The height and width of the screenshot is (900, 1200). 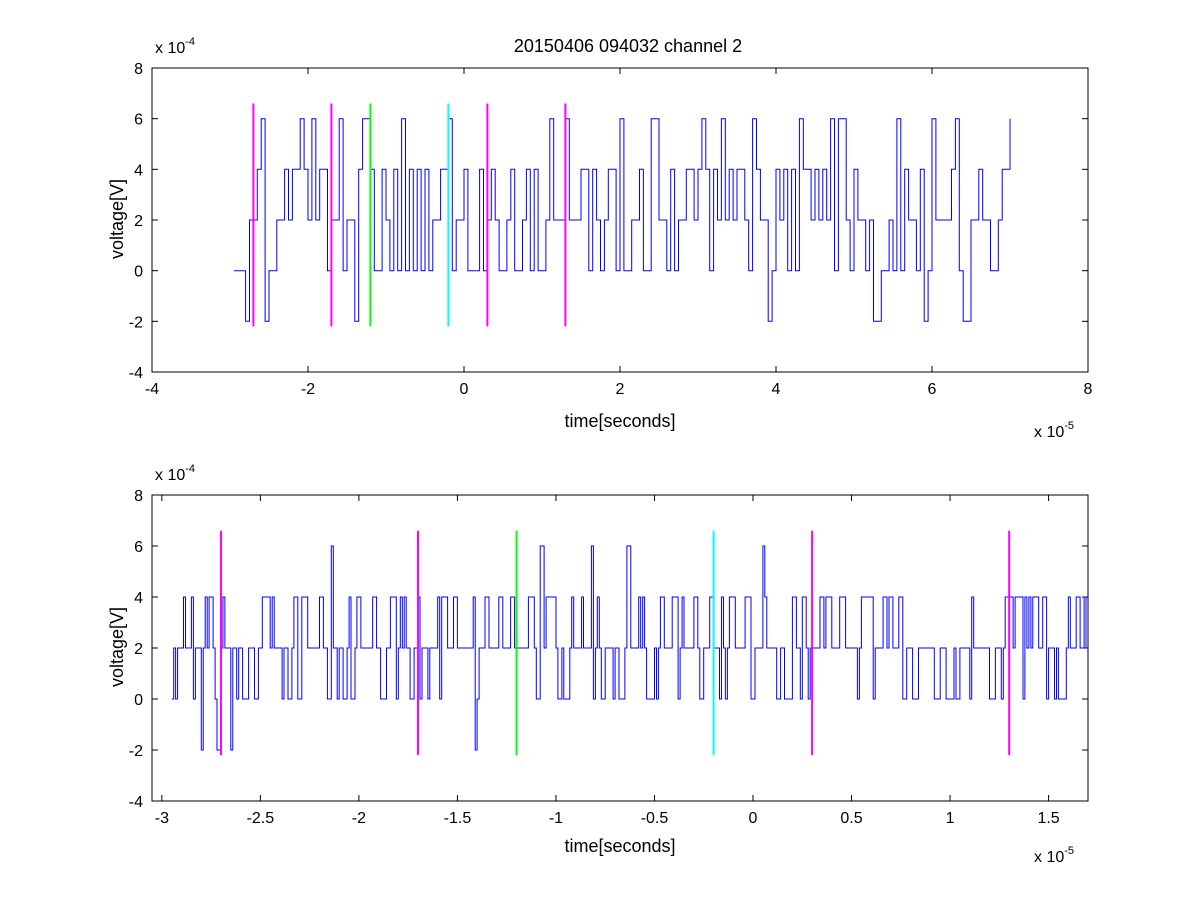 I want to click on x-tick-label: 2, so click(x=620, y=389).